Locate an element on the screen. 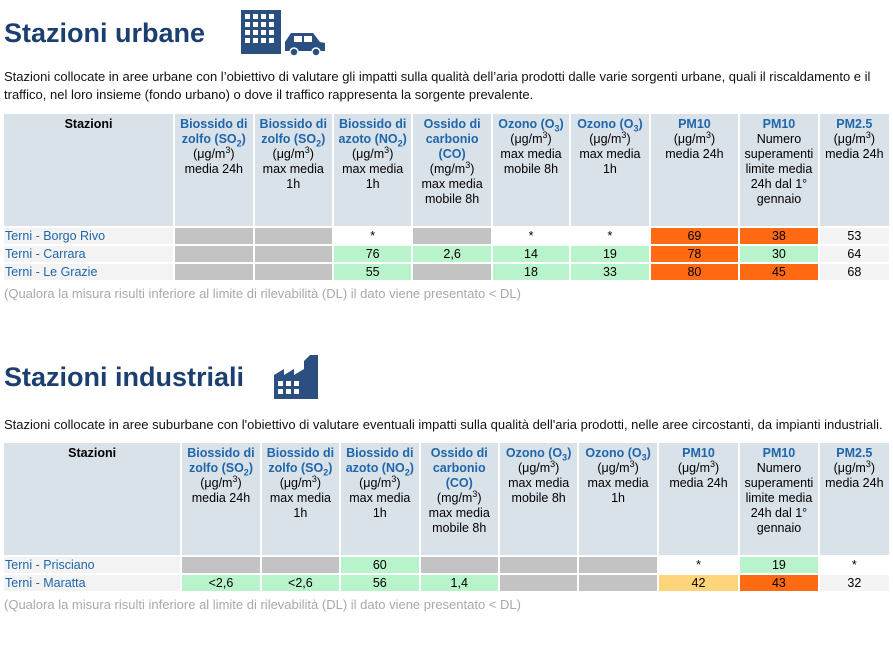  table-cell: 32 is located at coordinates (854, 583).